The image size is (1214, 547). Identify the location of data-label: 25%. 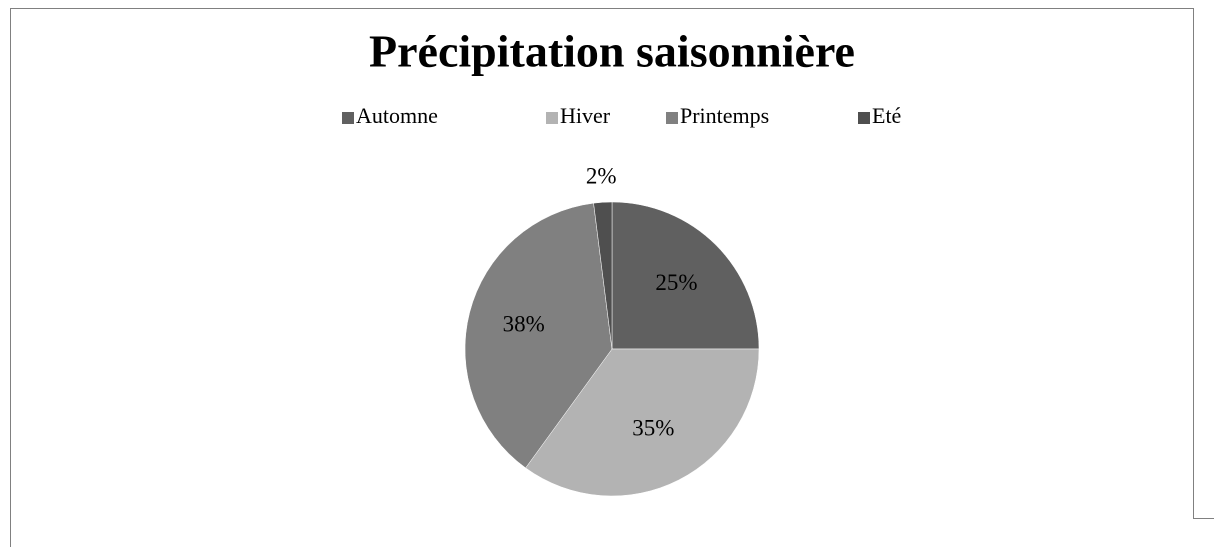
(676, 282).